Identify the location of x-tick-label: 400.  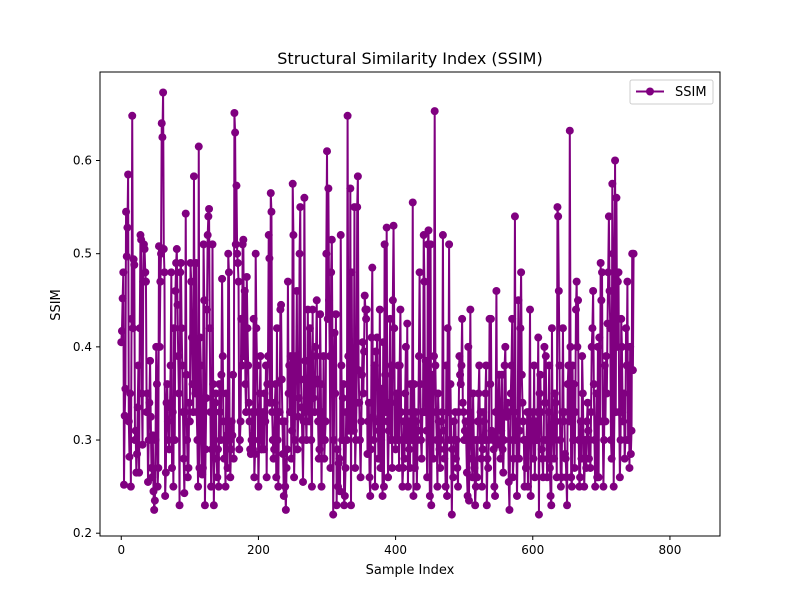
(395, 550).